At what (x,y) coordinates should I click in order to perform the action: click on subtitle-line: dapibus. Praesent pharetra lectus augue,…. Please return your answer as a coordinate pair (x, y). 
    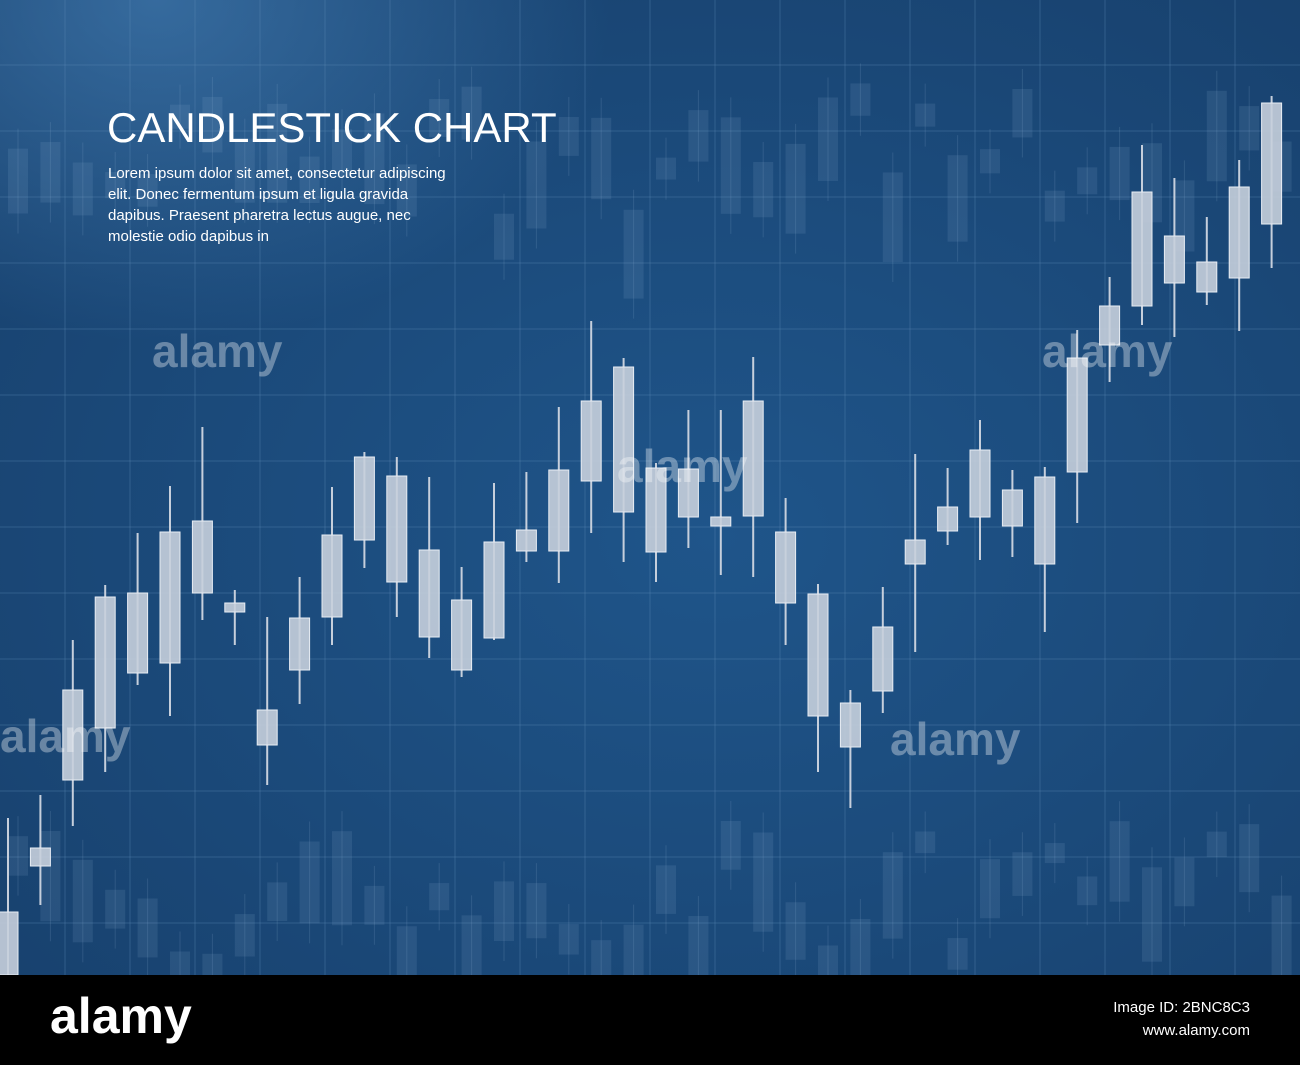
    Looking at the image, I should click on (259, 215).